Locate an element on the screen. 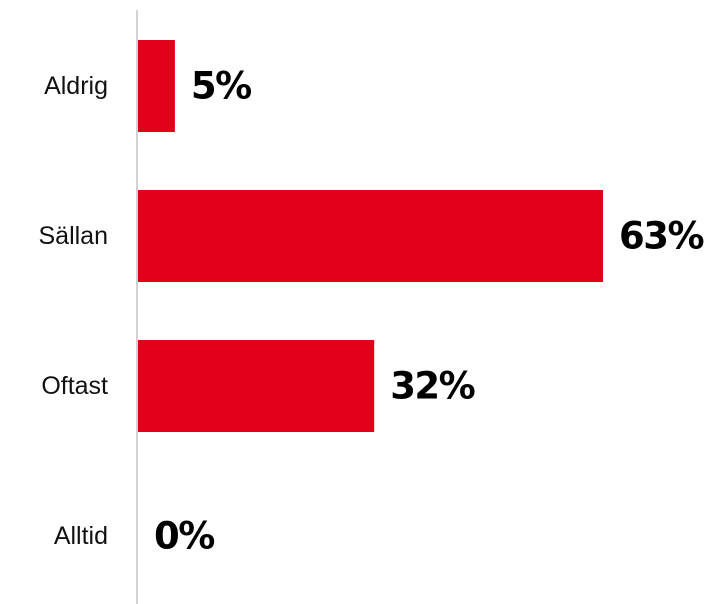 This screenshot has height=604, width=709. category-label-s-llan: Sällan is located at coordinates (74, 236).